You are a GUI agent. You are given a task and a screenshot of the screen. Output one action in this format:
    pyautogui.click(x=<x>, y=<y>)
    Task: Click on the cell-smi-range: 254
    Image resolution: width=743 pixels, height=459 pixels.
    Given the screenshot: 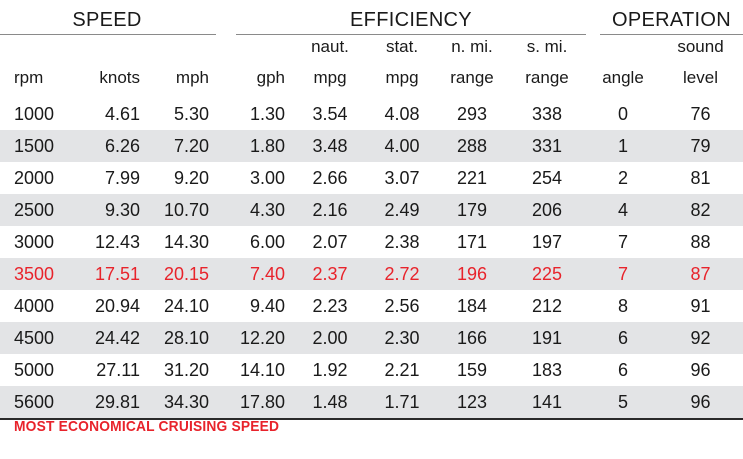 What is the action you would take?
    pyautogui.click(x=547, y=178)
    